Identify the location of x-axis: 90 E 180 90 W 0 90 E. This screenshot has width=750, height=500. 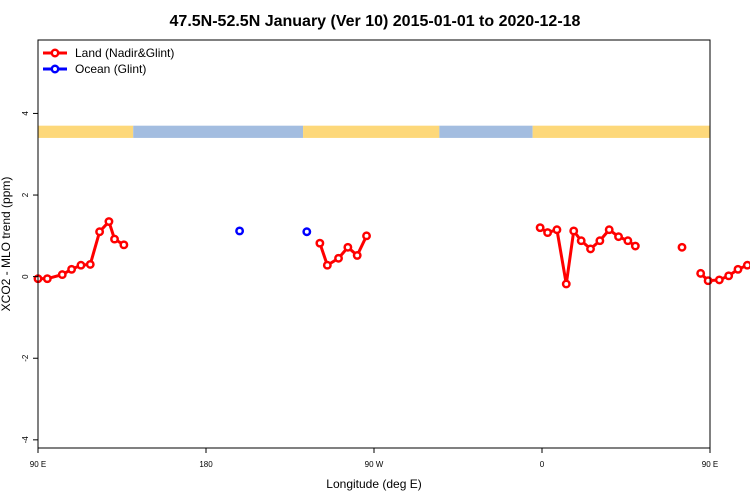
(374, 458).